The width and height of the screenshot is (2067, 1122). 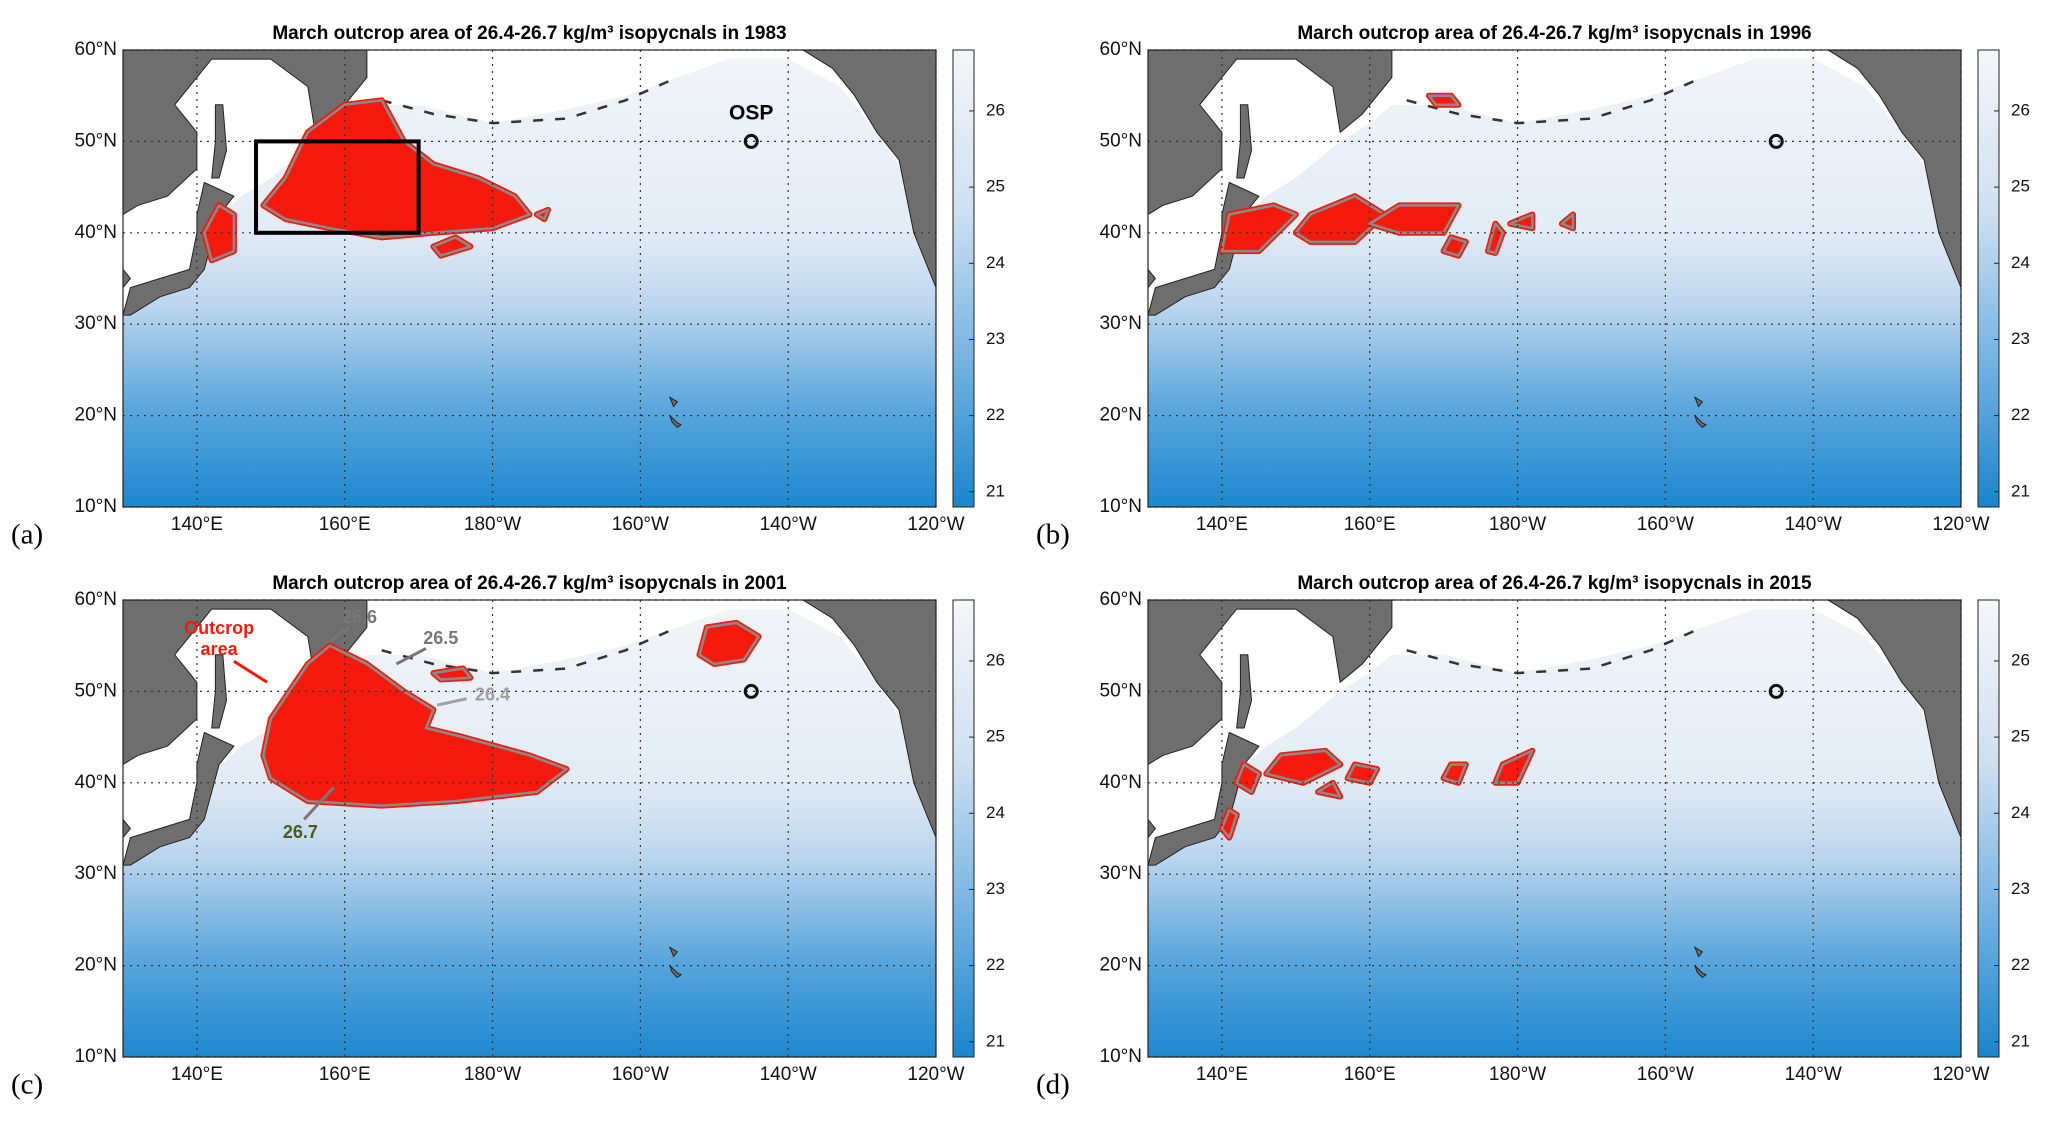 I want to click on x-tick-label: 140°E, so click(x=1222, y=524).